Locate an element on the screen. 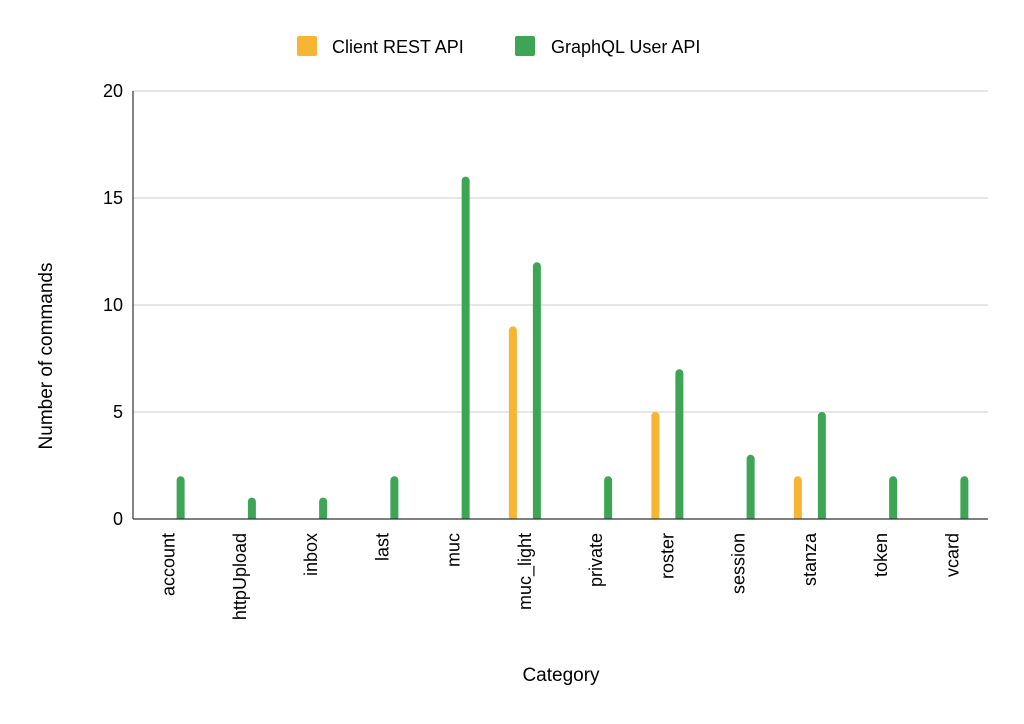  y-tick-label: 20 is located at coordinates (113, 91).